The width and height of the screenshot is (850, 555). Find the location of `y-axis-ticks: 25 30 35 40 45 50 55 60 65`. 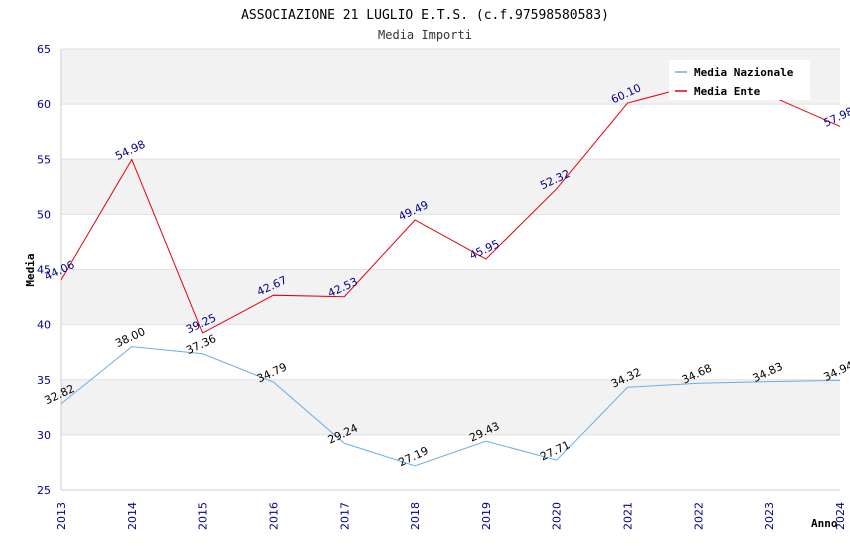

y-axis-ticks: 25 30 35 40 45 50 55 60 65 is located at coordinates (44, 270).